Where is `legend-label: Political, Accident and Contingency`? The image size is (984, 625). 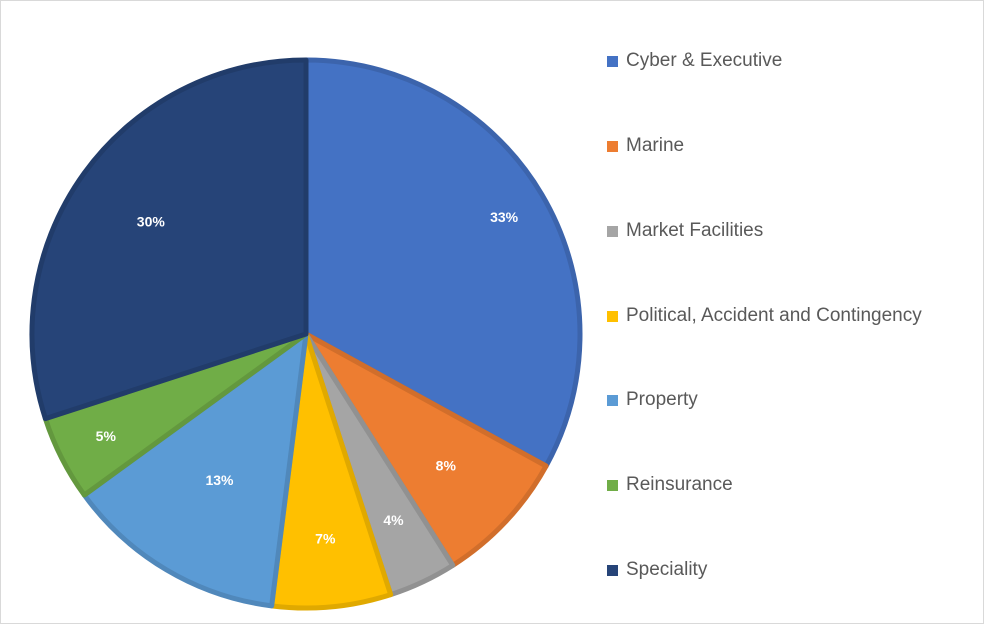 legend-label: Political, Accident and Contingency is located at coordinates (774, 315).